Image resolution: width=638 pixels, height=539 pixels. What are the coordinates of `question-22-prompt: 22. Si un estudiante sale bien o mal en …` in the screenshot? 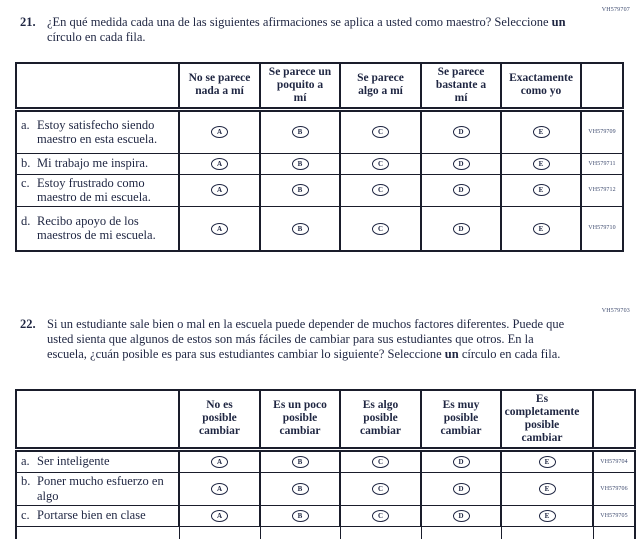 It's located at (297, 339).